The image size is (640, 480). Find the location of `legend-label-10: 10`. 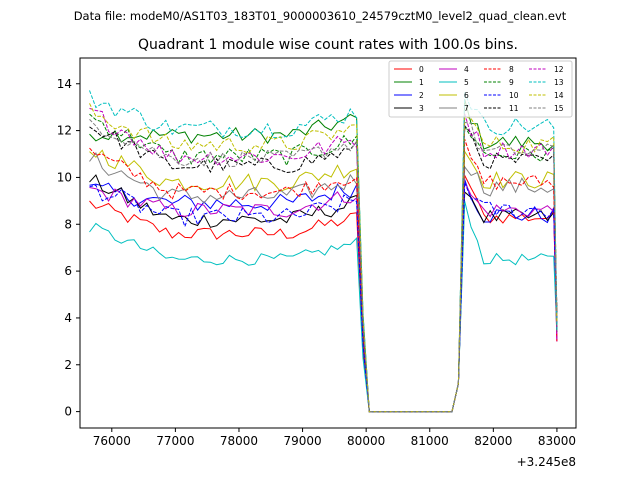

legend-label-10: 10 is located at coordinates (514, 95).